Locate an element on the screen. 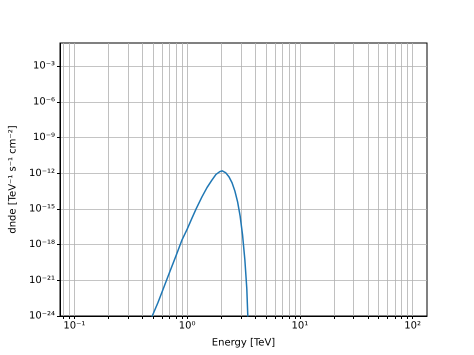  y-tick-label: 10⁻²¹ is located at coordinates (41, 280).